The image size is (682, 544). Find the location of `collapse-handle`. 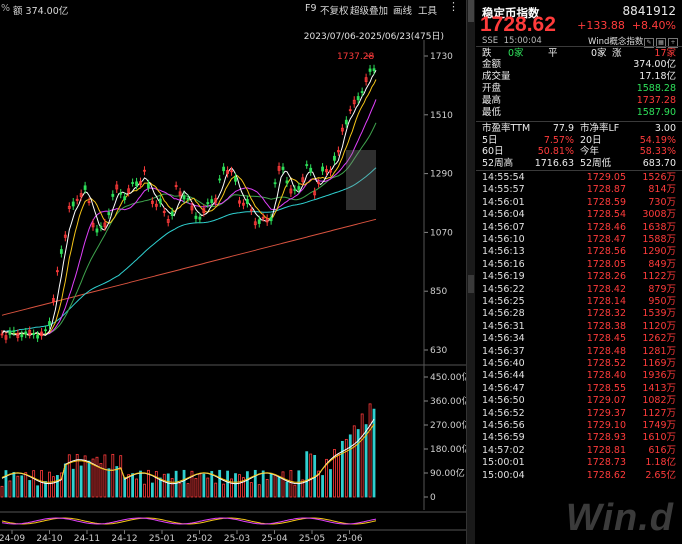

collapse-handle is located at coordinates (471, 284).